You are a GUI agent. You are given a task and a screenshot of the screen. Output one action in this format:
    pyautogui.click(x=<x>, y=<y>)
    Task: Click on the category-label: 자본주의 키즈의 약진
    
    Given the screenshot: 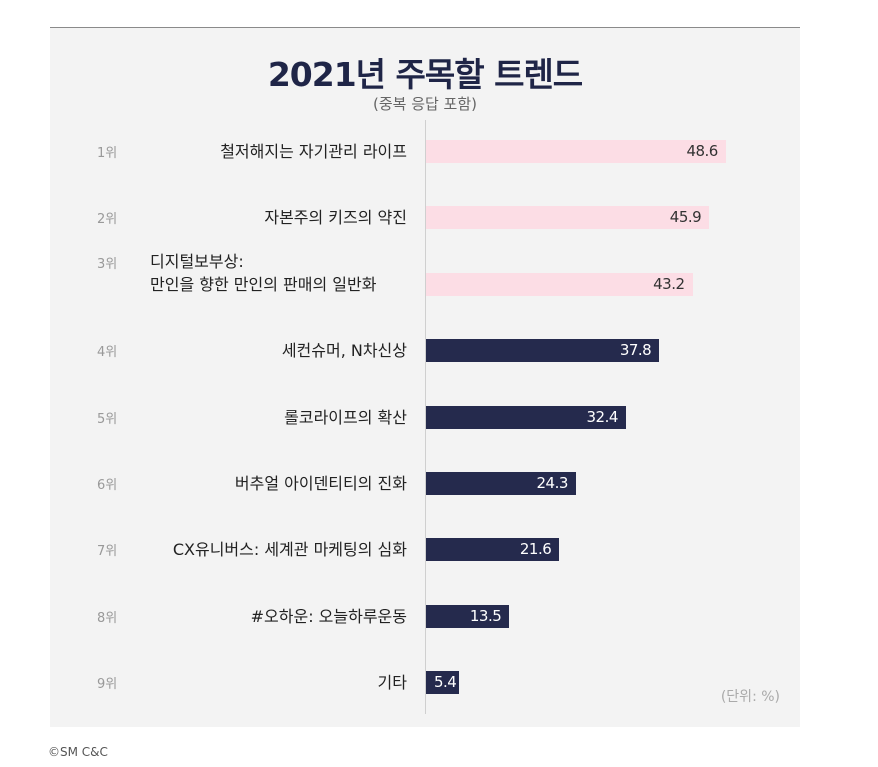 What is the action you would take?
    pyautogui.click(x=335, y=217)
    